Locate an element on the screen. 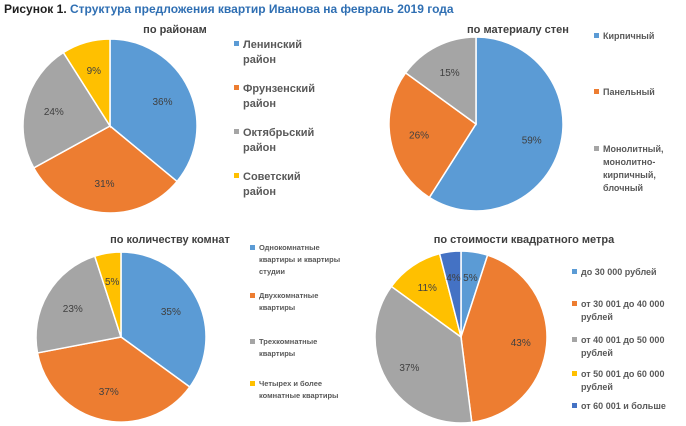  legend-item: Четырех и более комнатные квартиры is located at coordinates (296, 390).